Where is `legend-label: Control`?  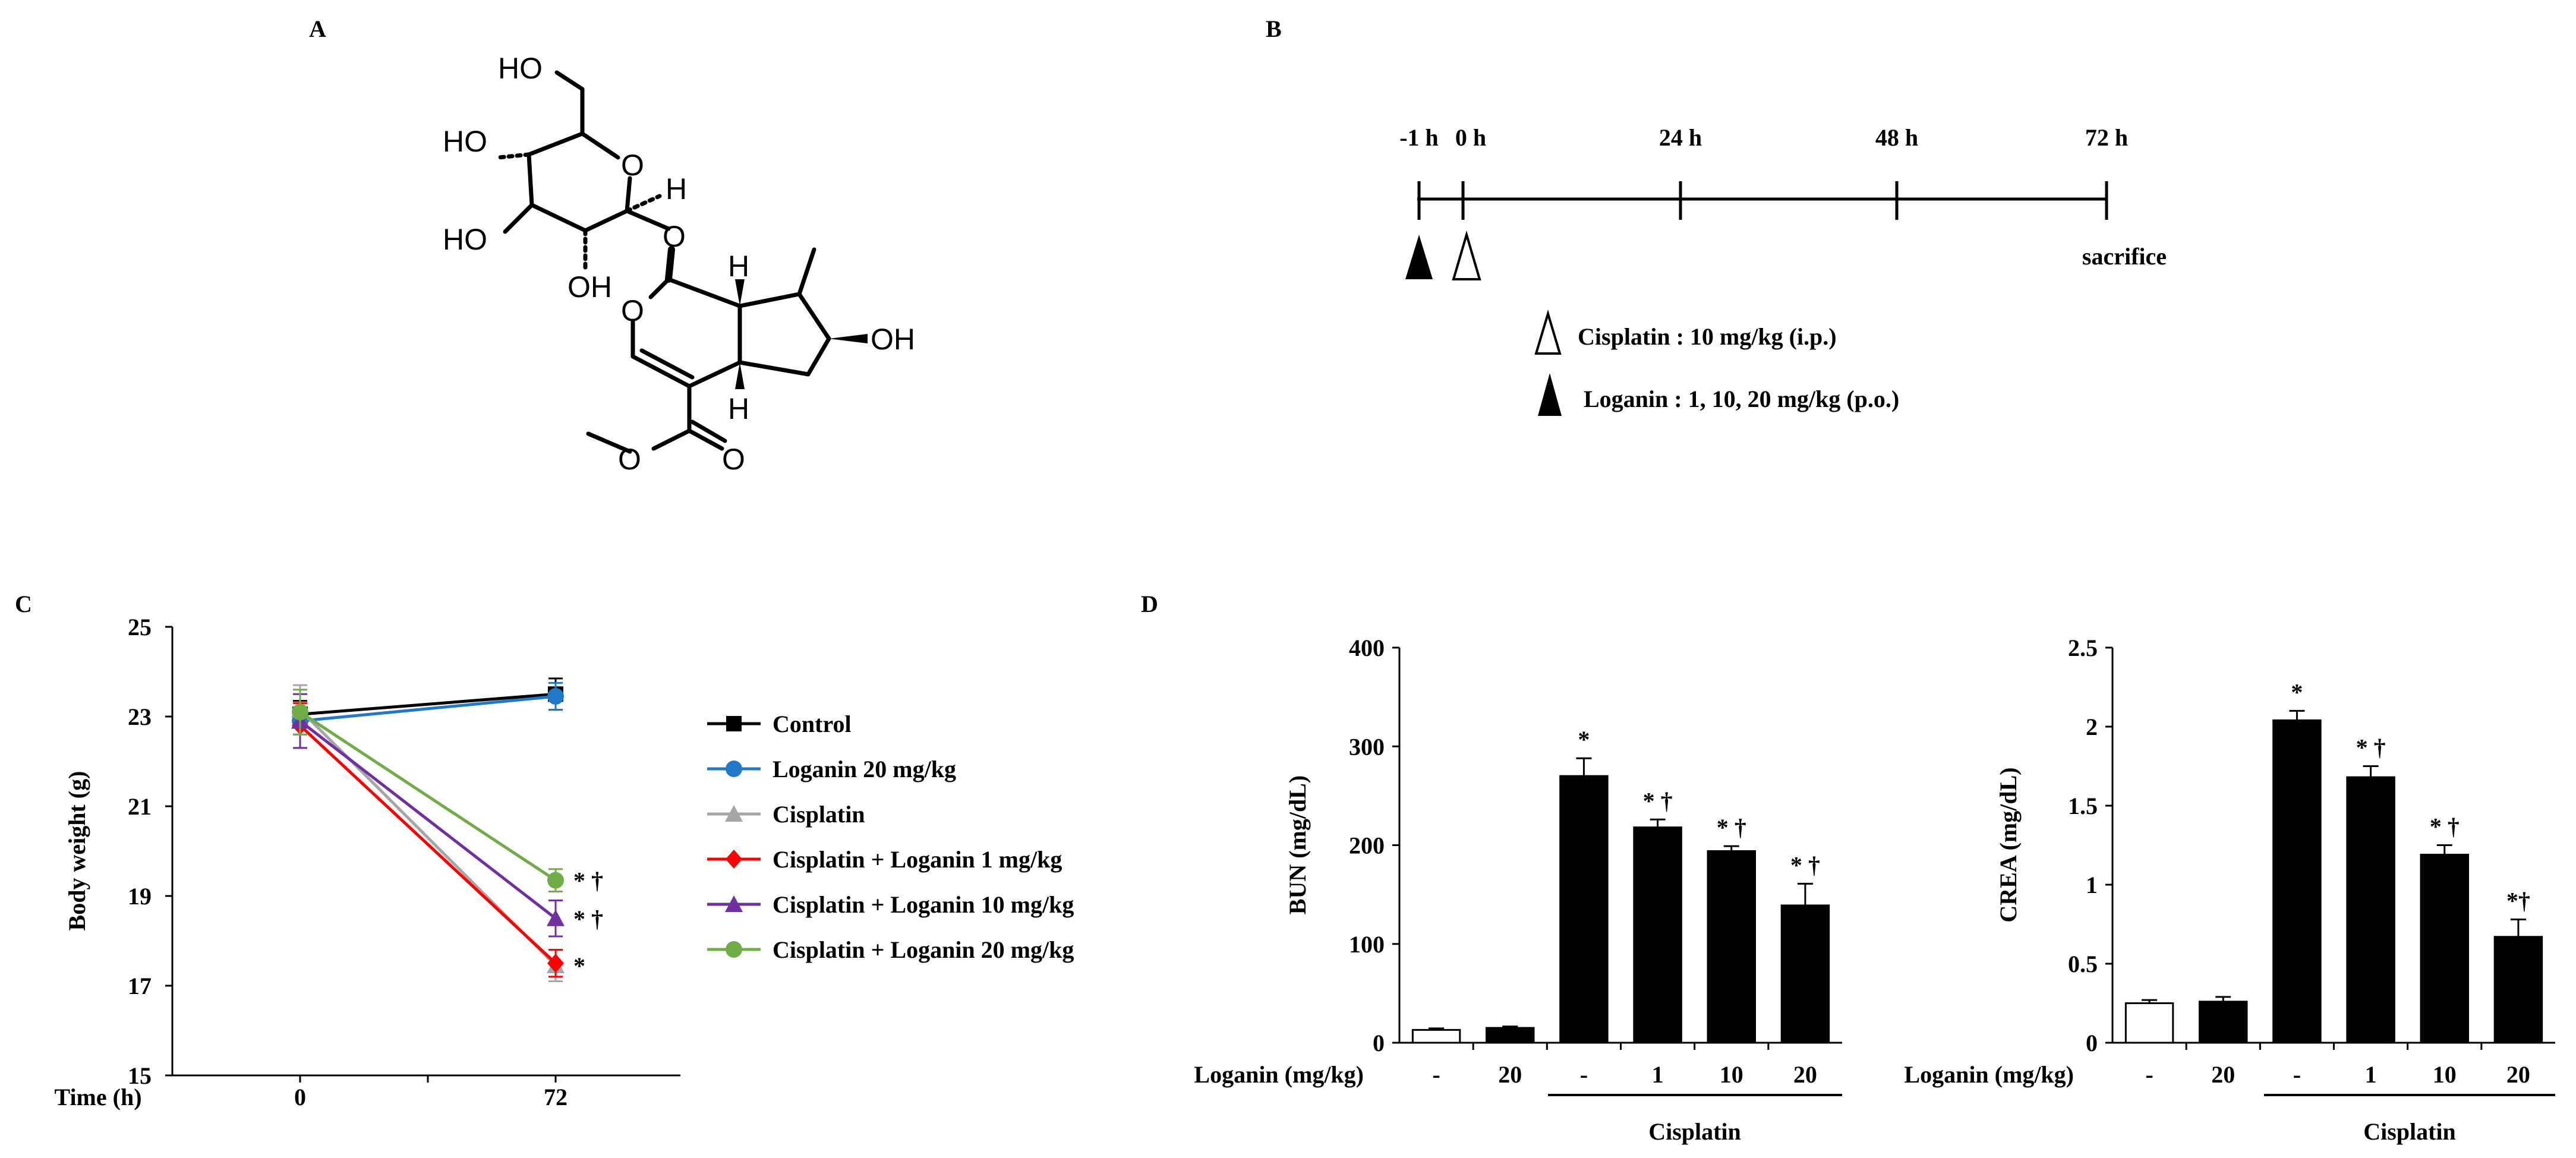
legend-label: Control is located at coordinates (812, 724).